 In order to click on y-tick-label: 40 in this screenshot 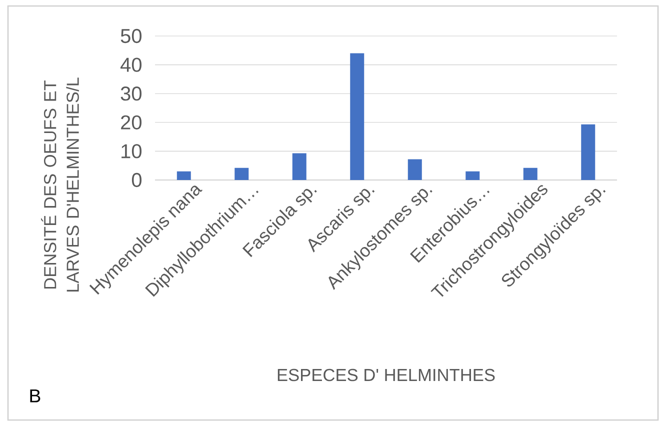, I will do `click(131, 65)`.